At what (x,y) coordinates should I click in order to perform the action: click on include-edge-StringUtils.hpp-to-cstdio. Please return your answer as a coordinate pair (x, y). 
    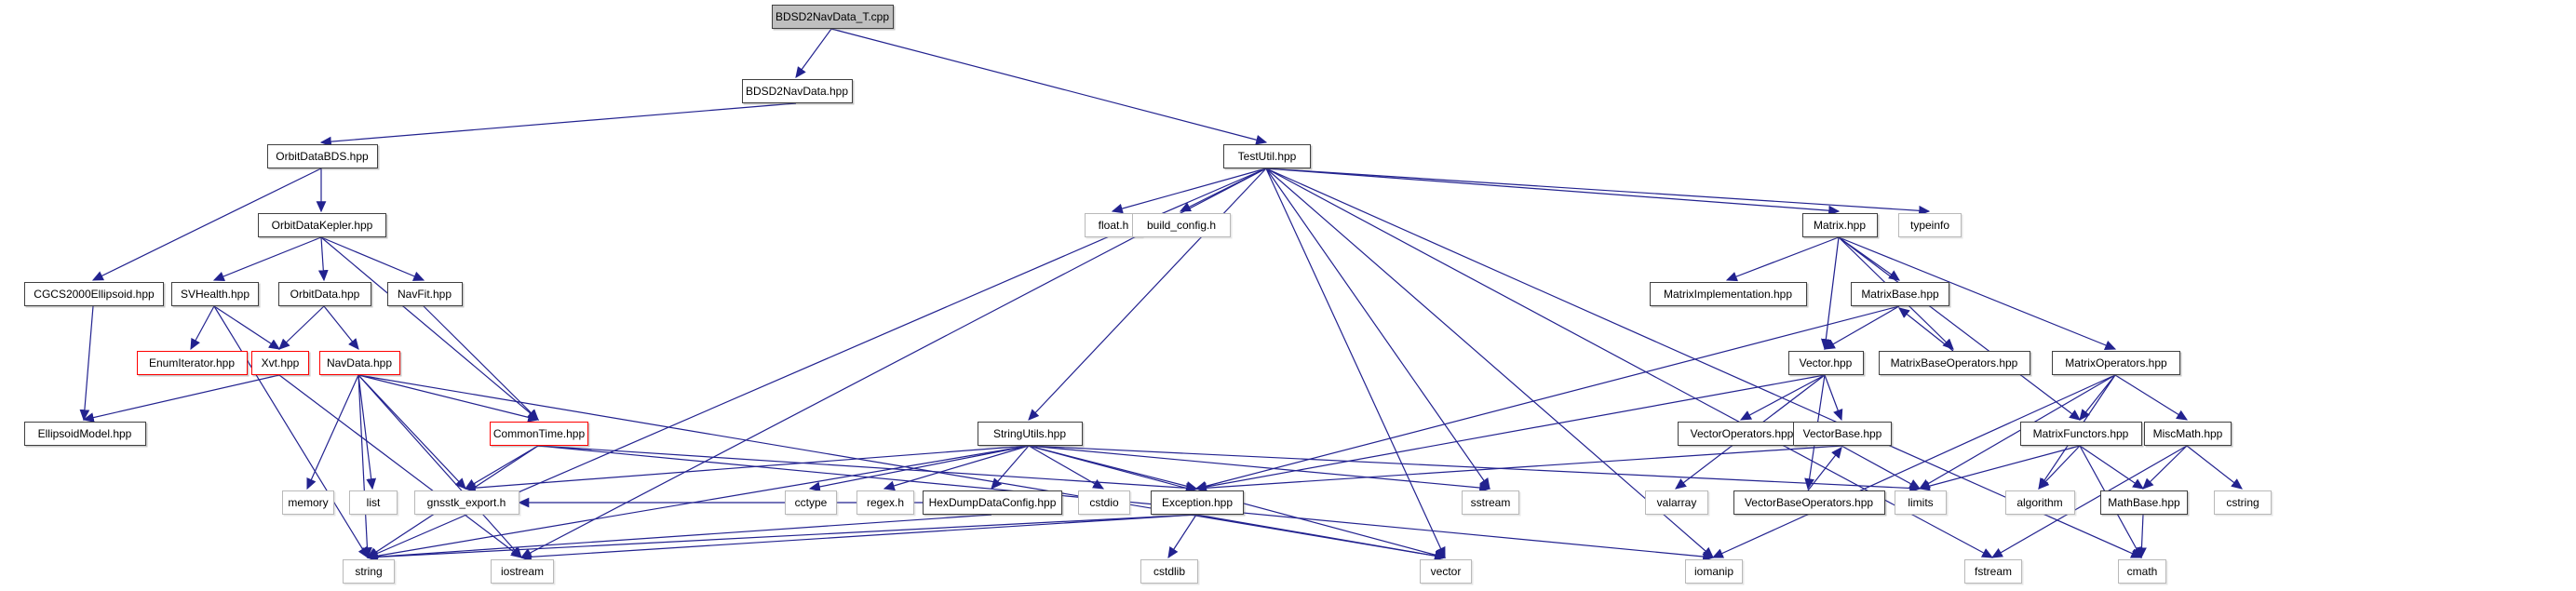
    Looking at the image, I should click on (1066, 467).